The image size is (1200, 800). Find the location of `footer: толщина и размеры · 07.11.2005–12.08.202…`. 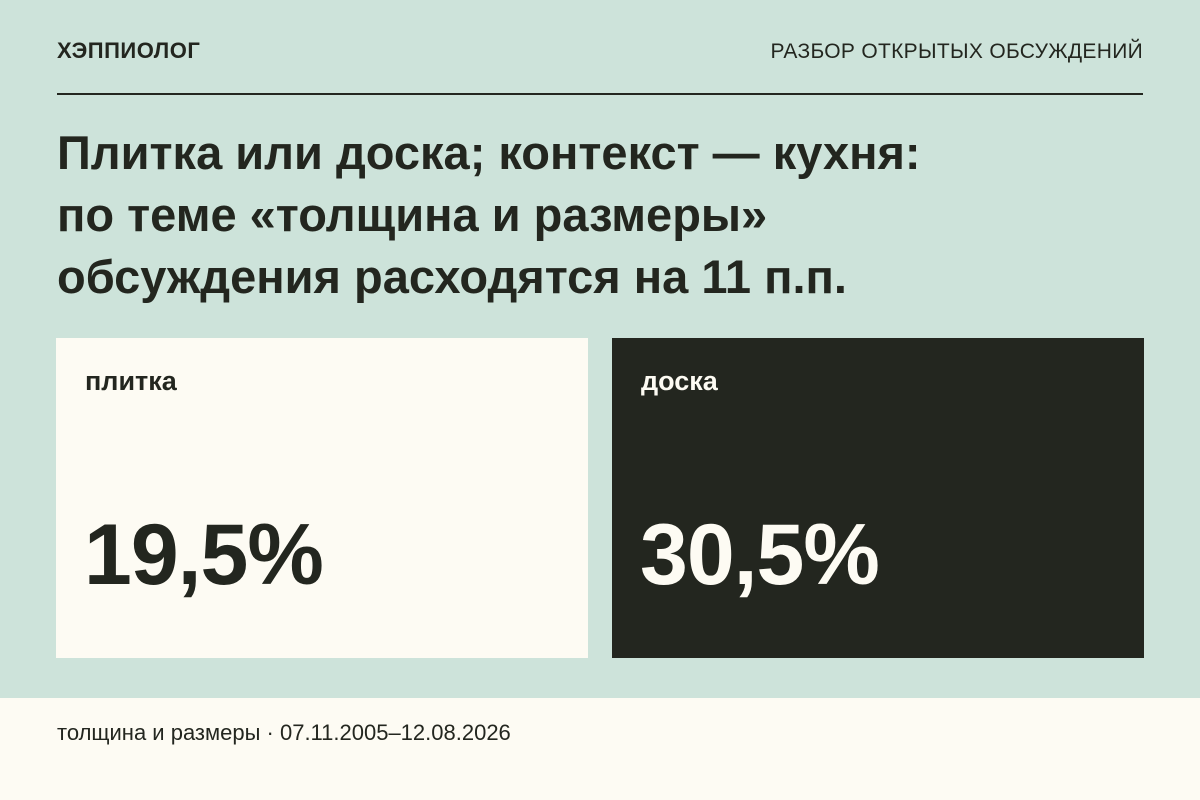

footer: толщина и размеры · 07.11.2005–12.08.202… is located at coordinates (600, 749).